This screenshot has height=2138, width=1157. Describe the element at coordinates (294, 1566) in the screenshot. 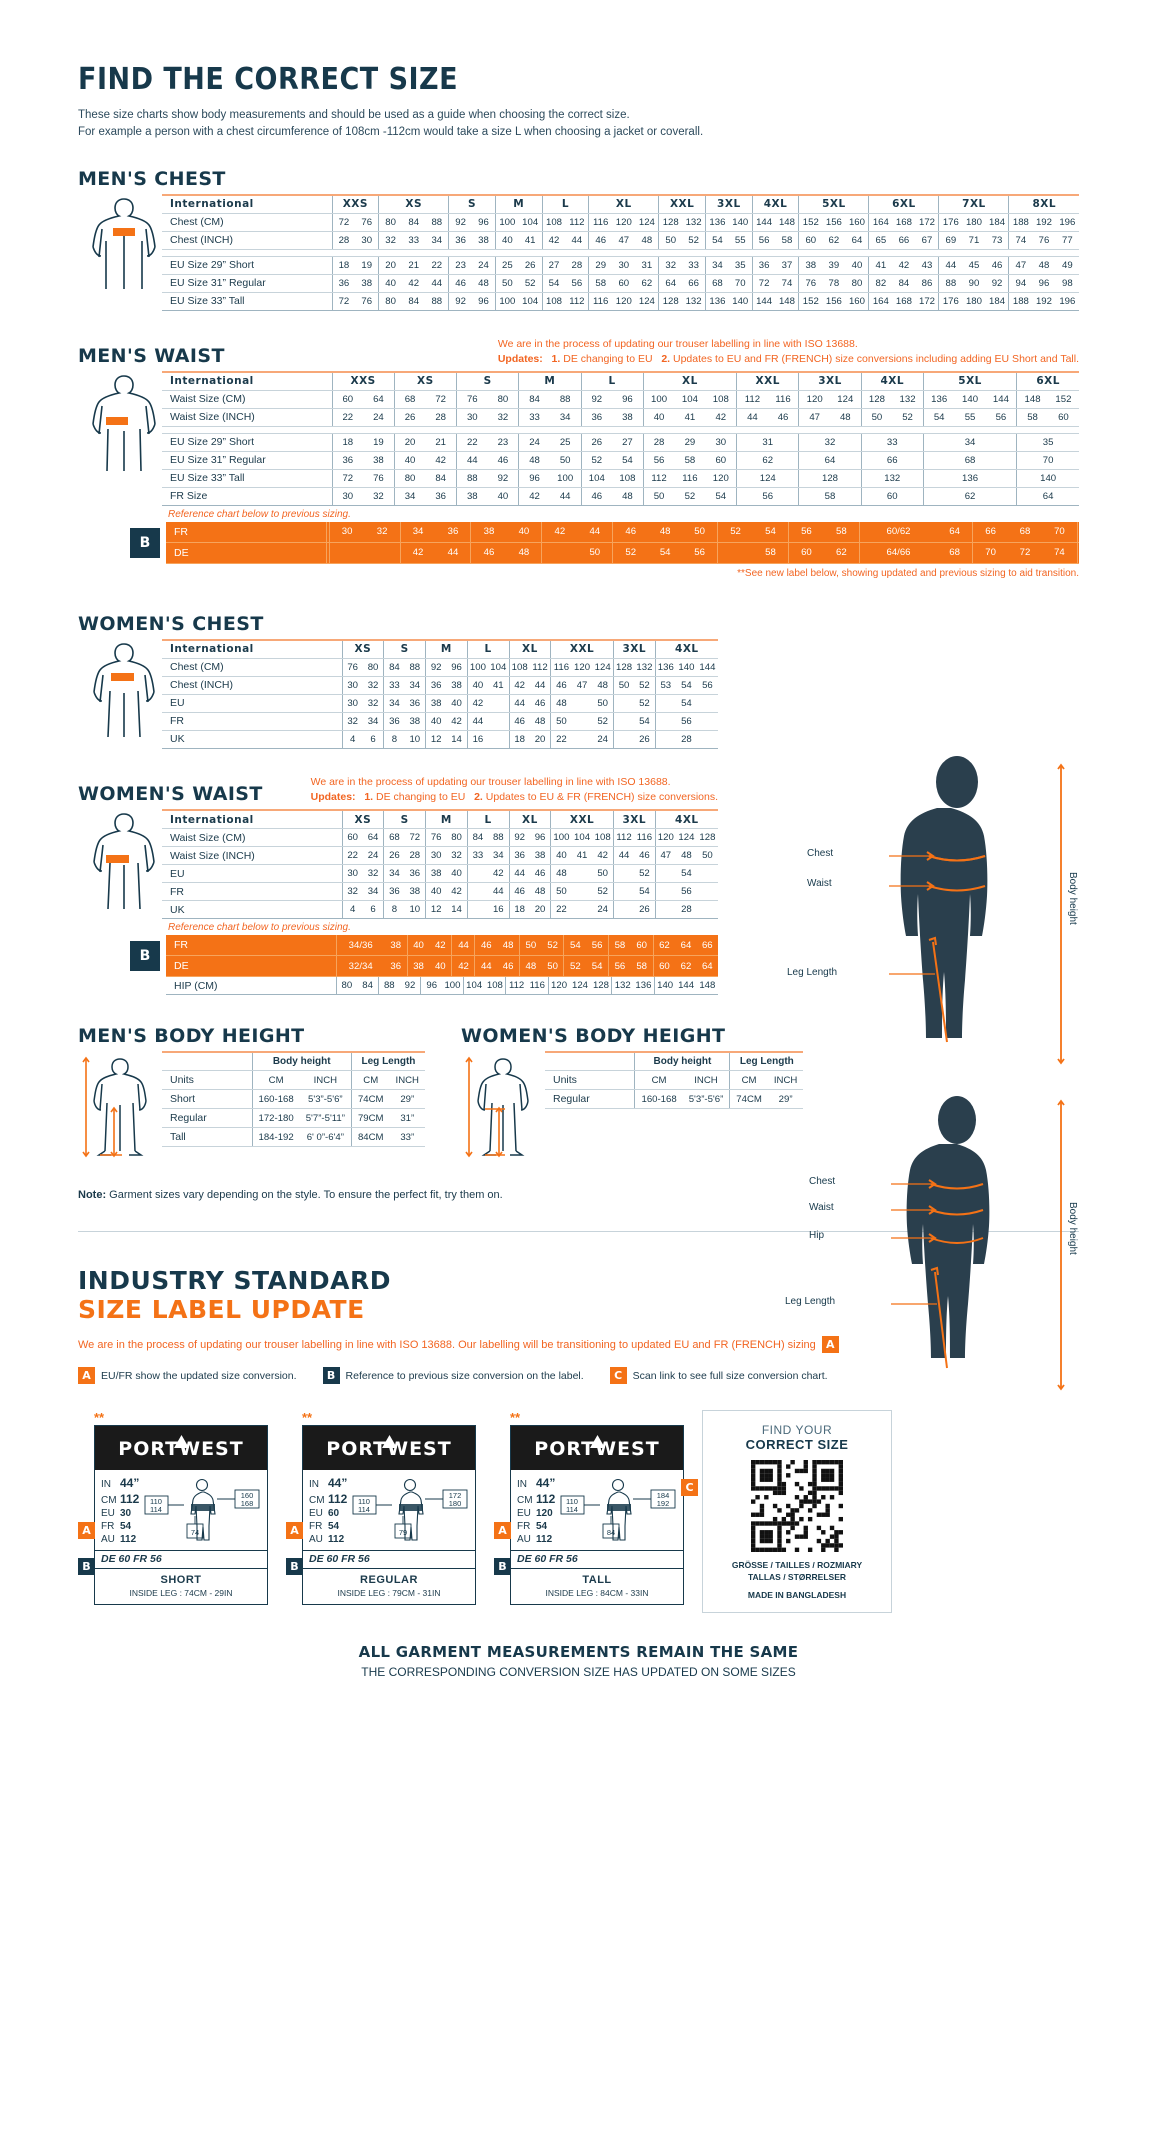

I see `badge-b-label: B` at that location.